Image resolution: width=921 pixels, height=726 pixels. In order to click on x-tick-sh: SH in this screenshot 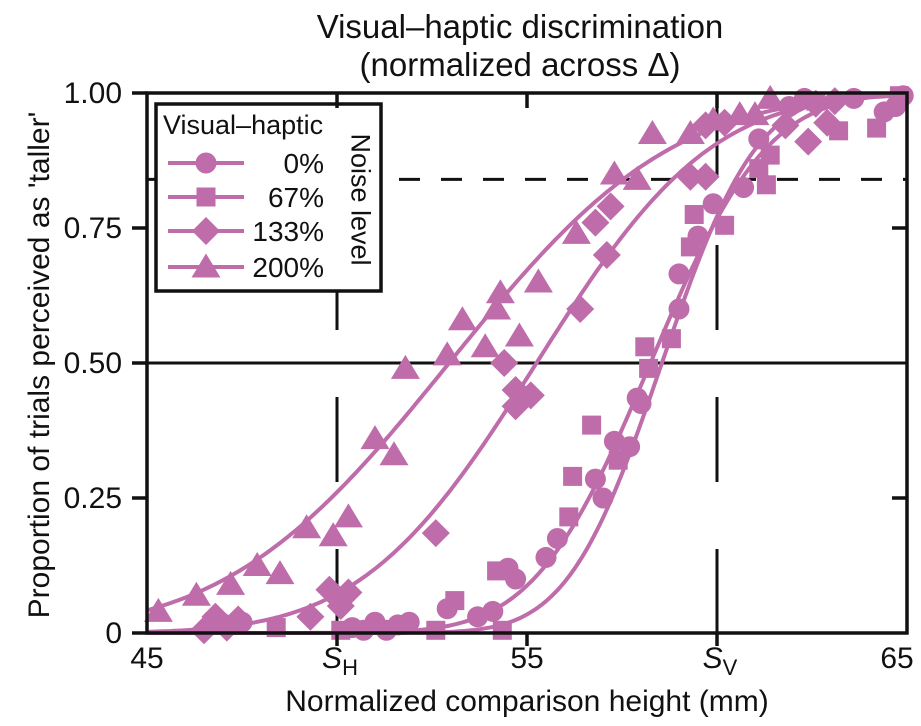, I will do `click(340, 661)`.